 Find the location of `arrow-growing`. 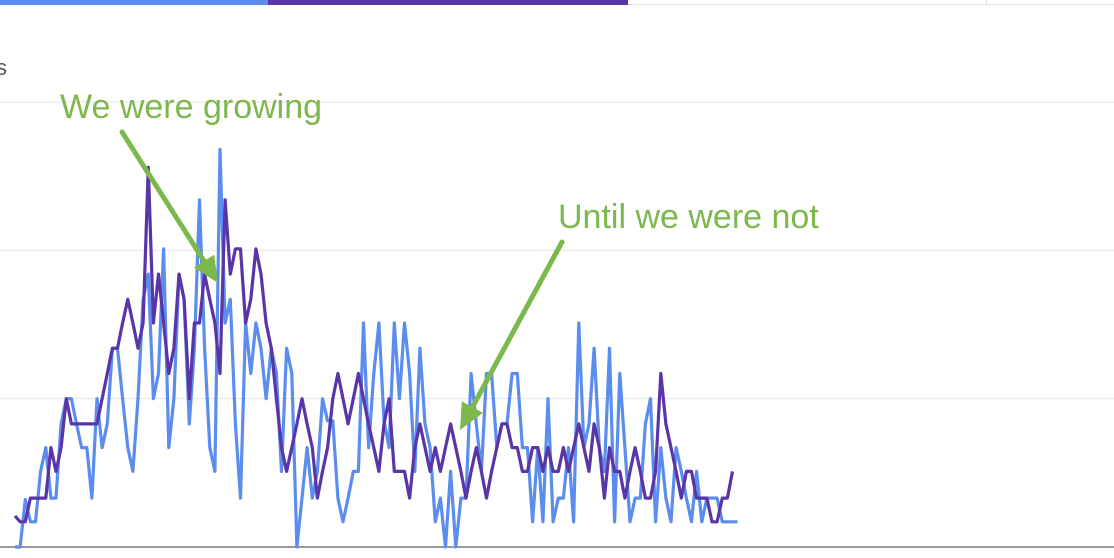

arrow-growing is located at coordinates (168, 206).